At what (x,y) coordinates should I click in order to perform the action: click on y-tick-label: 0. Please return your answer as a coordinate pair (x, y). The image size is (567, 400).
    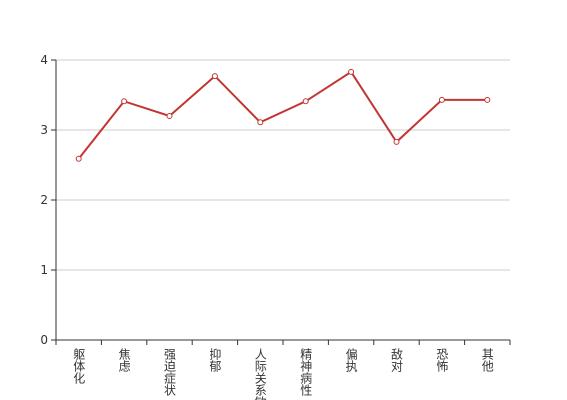
    Looking at the image, I should click on (44, 340).